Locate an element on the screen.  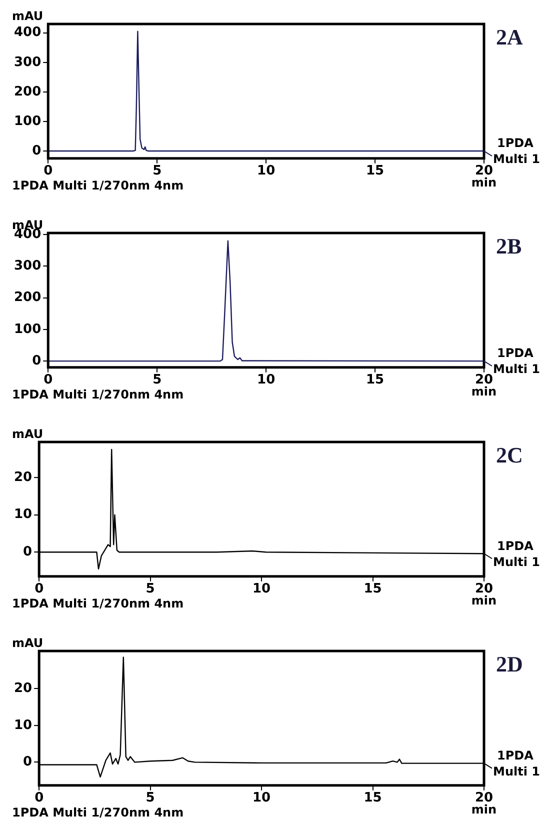
y-tick-label: 400 is located at coordinates (28, 32).